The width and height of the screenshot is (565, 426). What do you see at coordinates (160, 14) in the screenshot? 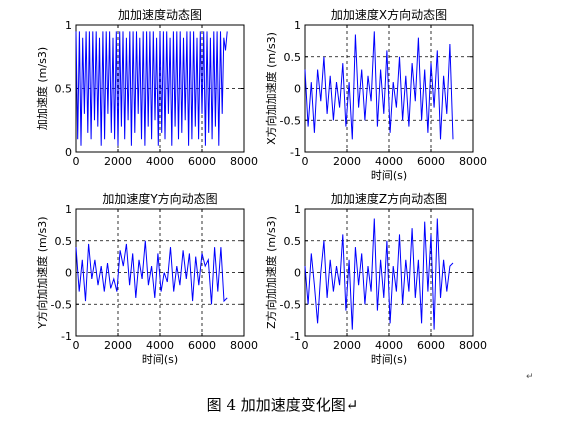
I see `chart-title: 加加速度动态图` at bounding box center [160, 14].